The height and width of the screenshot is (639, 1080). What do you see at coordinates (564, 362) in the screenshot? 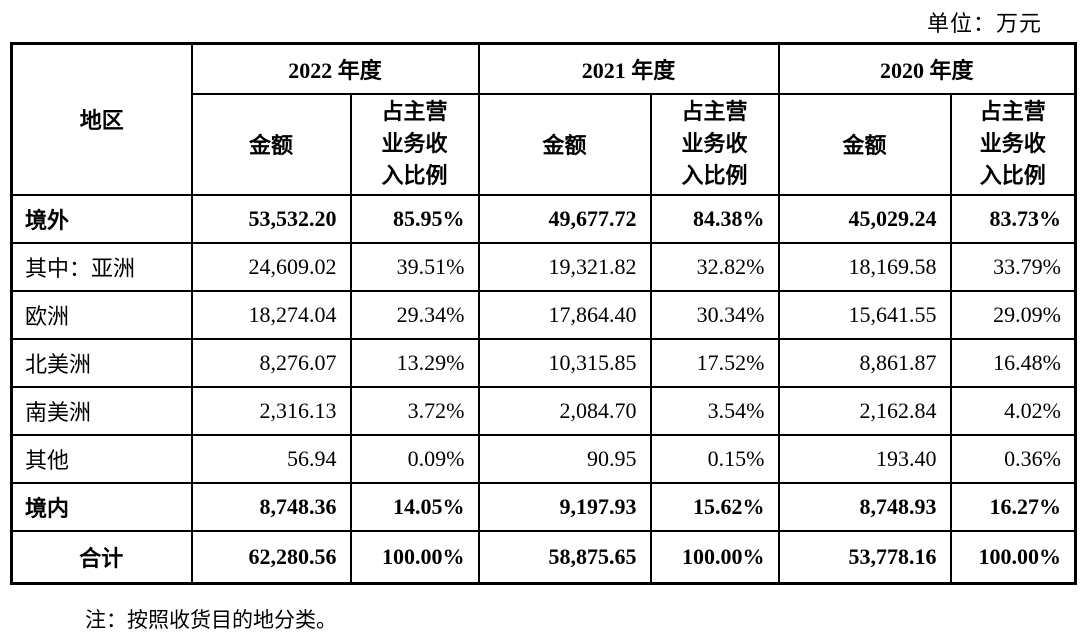
I see `amount-cell: 10,315.85` at bounding box center [564, 362].